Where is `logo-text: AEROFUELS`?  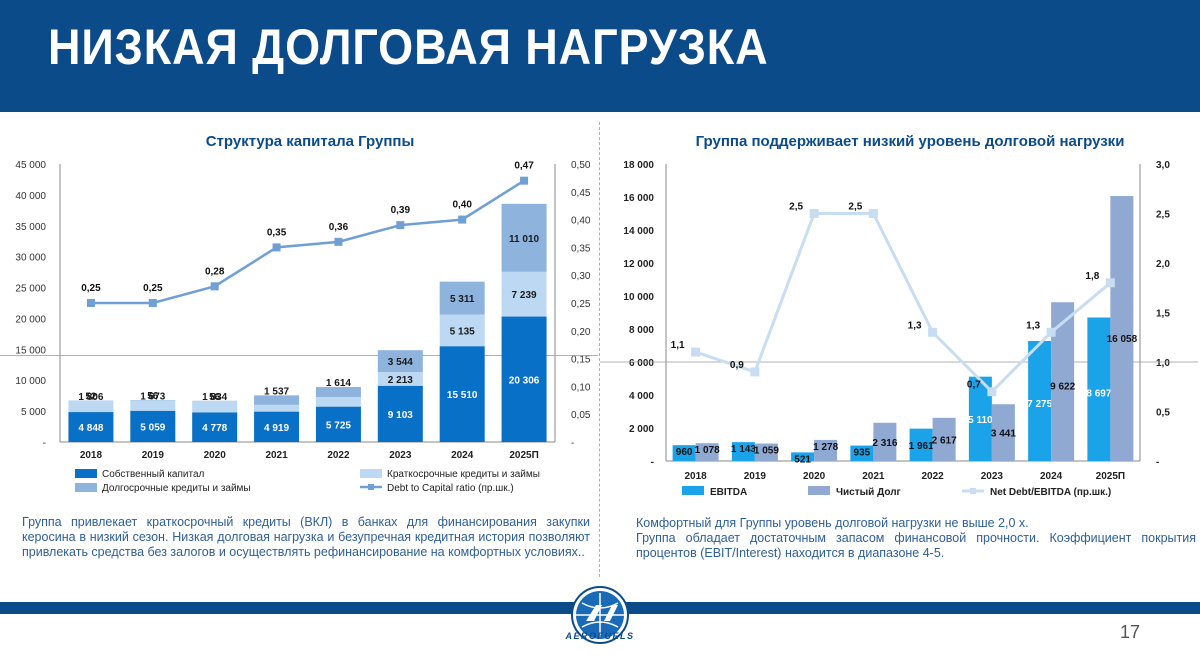 logo-text: AEROFUELS is located at coordinates (600, 636).